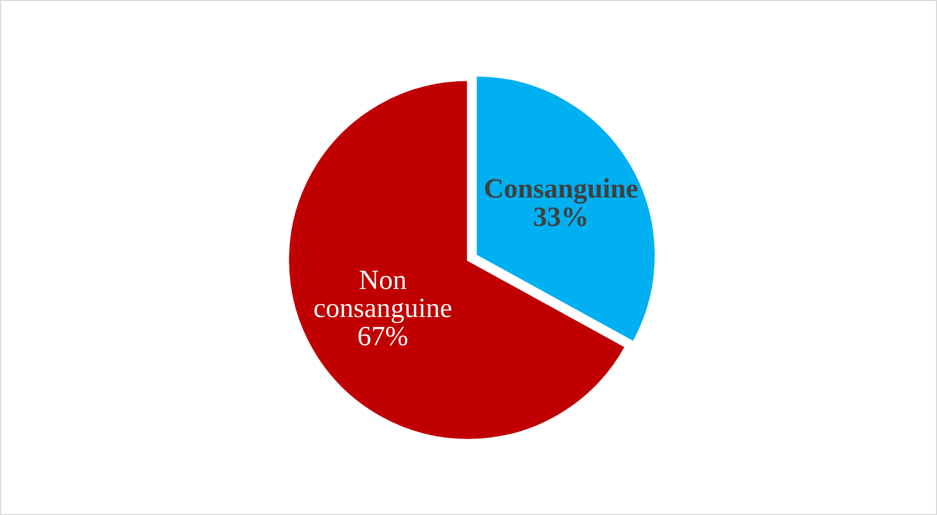 Image resolution: width=937 pixels, height=515 pixels. I want to click on data-label: 33%, so click(560, 216).